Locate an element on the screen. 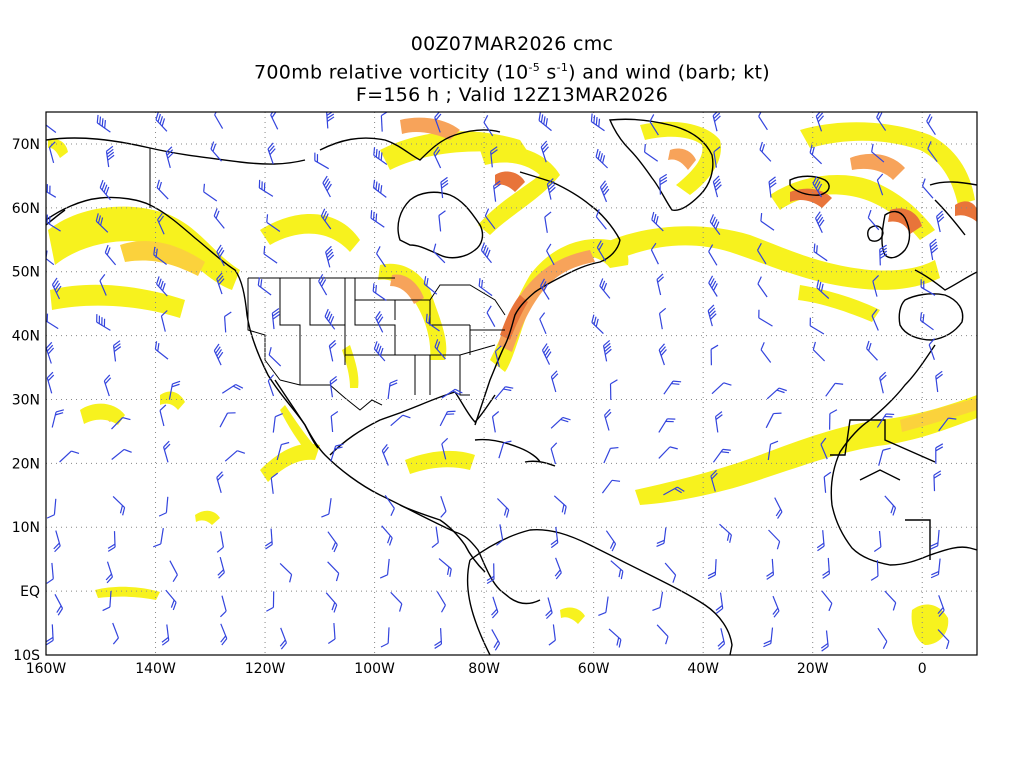 Image resolution: width=1024 pixels, height=768 pixels. longitude-labels: 160W 140W 120W 100W 80W 60W 40W 20W 0 is located at coordinates (476, 669).